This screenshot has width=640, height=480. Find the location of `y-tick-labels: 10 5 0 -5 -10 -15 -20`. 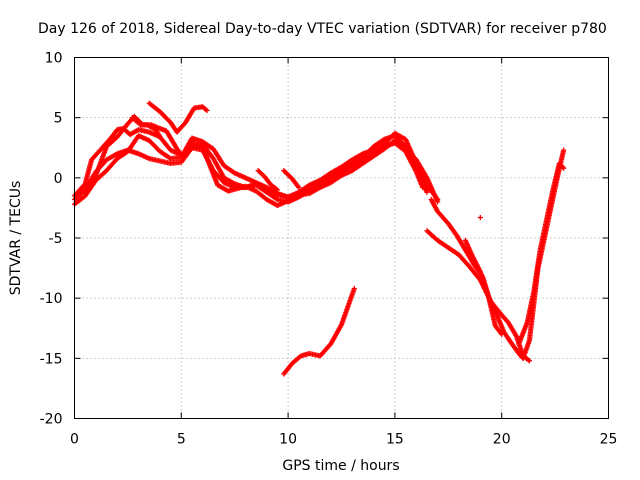

y-tick-labels: 10 5 0 -5 -10 -15 -20 is located at coordinates (51, 239).